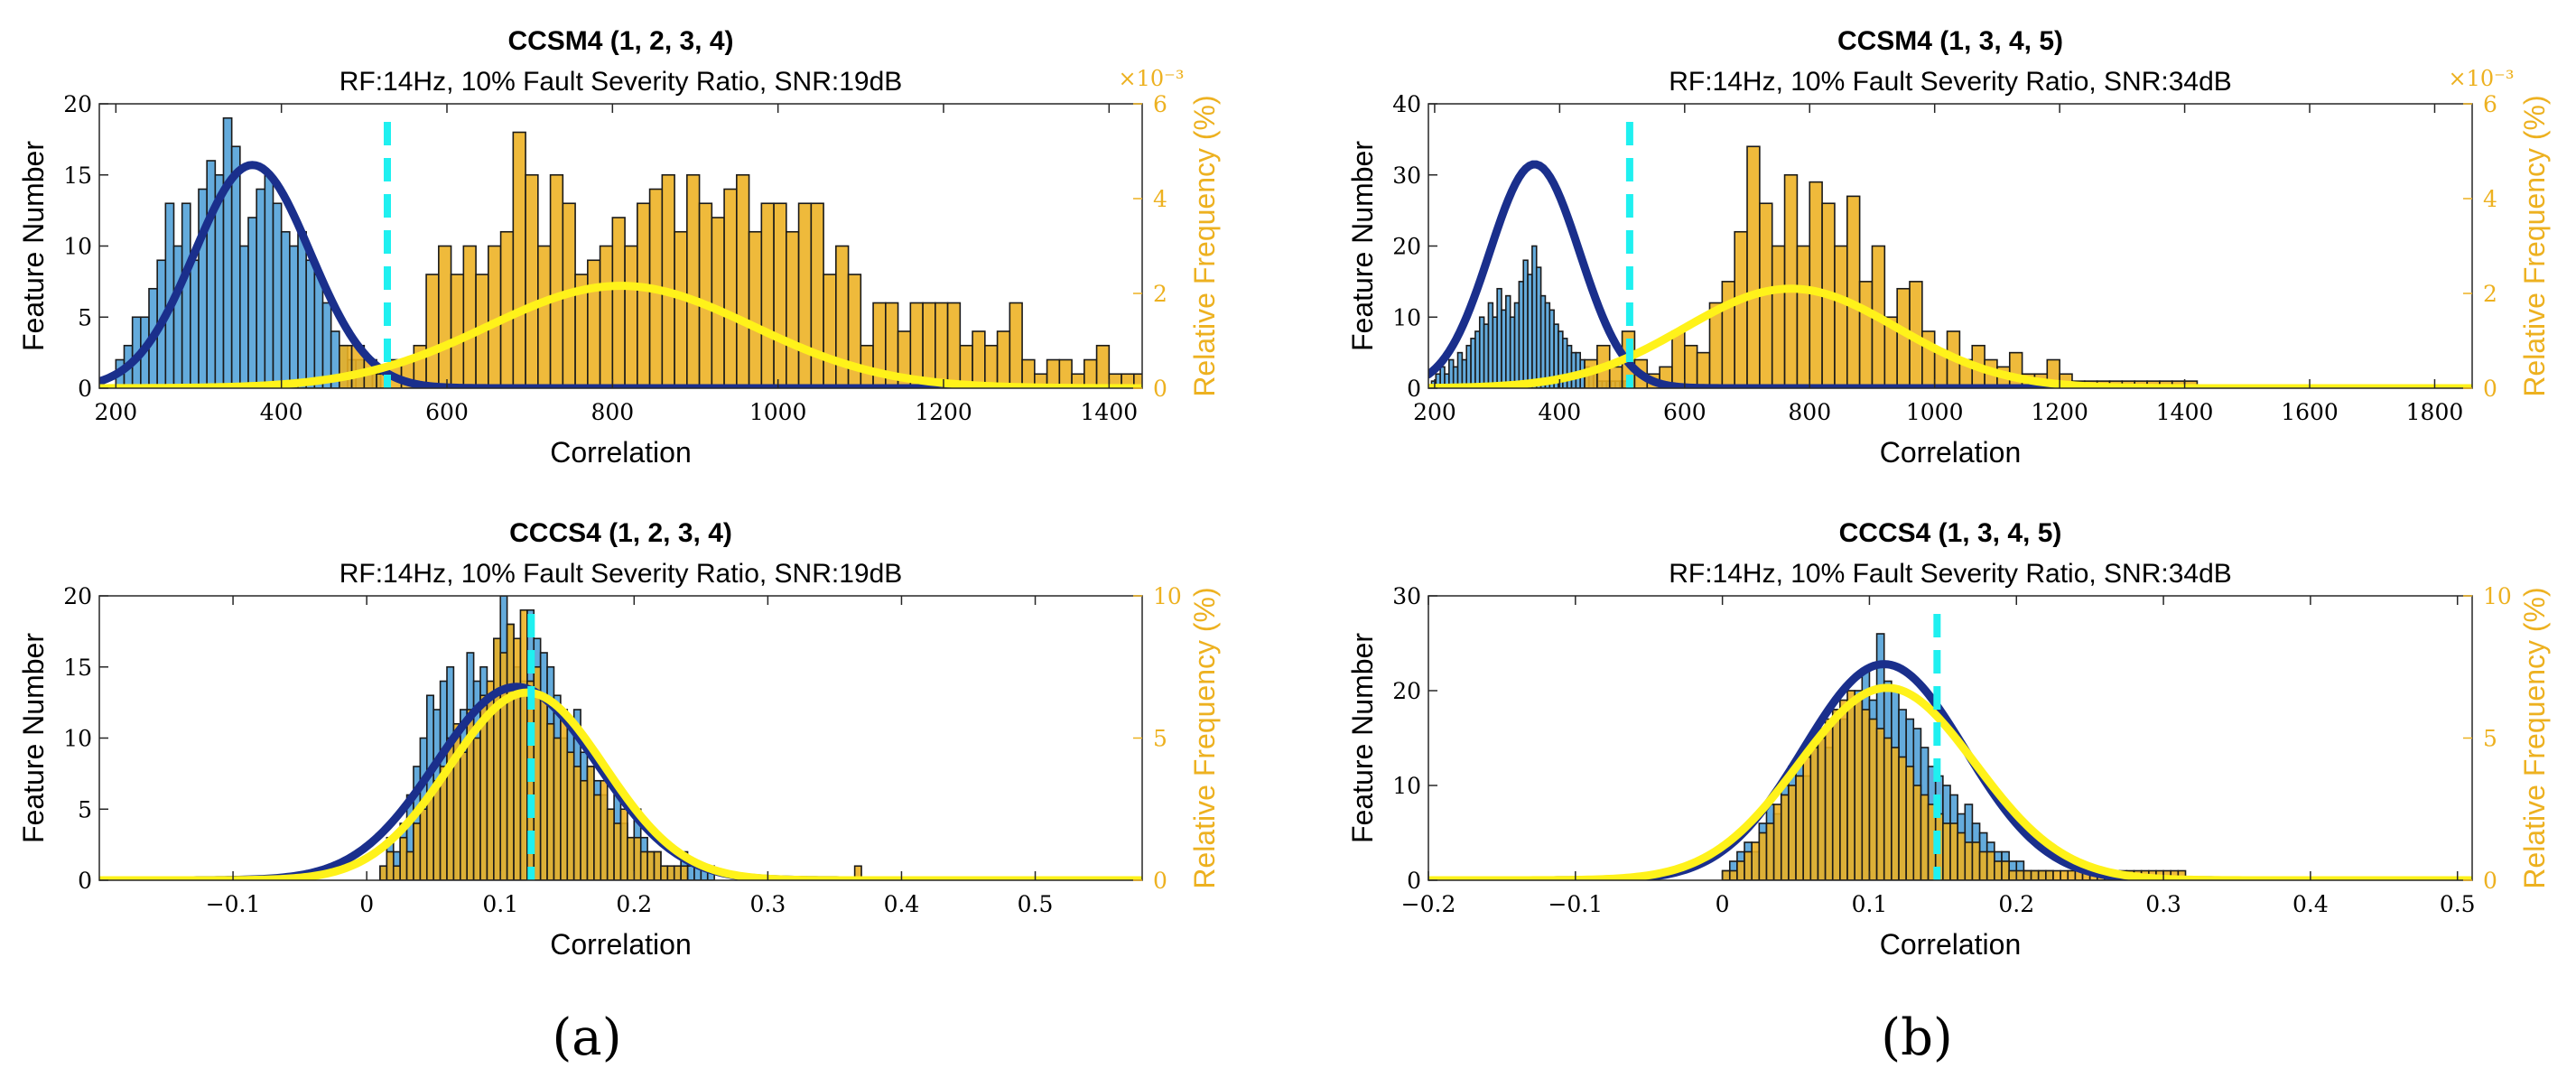 The height and width of the screenshot is (1087, 2576). Describe the element at coordinates (634, 904) in the screenshot. I see `x-tick-label: 0.2` at that location.